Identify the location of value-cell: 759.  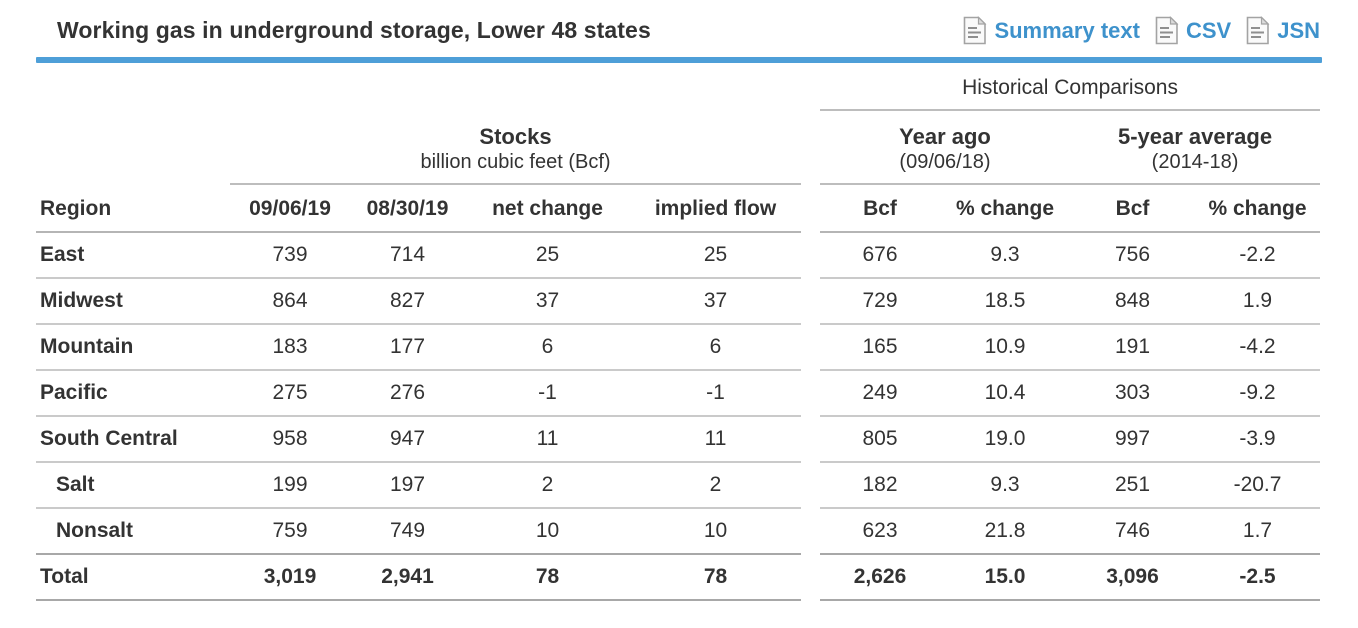
(290, 531).